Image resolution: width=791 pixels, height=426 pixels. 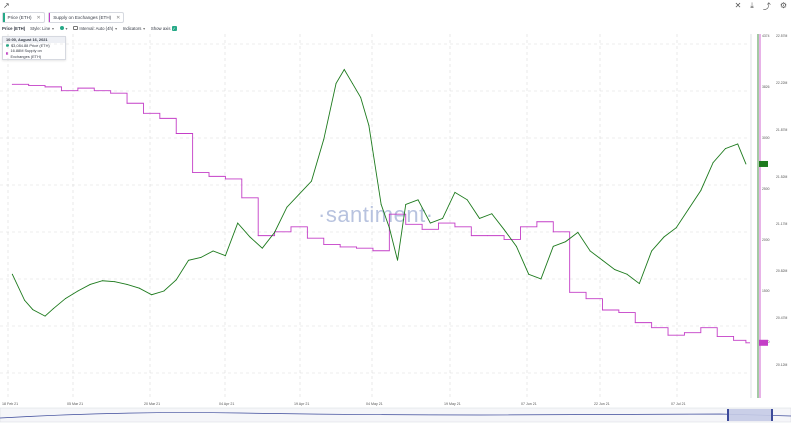 I want to click on x-tick-label: 07 Jun 21, so click(x=529, y=404).